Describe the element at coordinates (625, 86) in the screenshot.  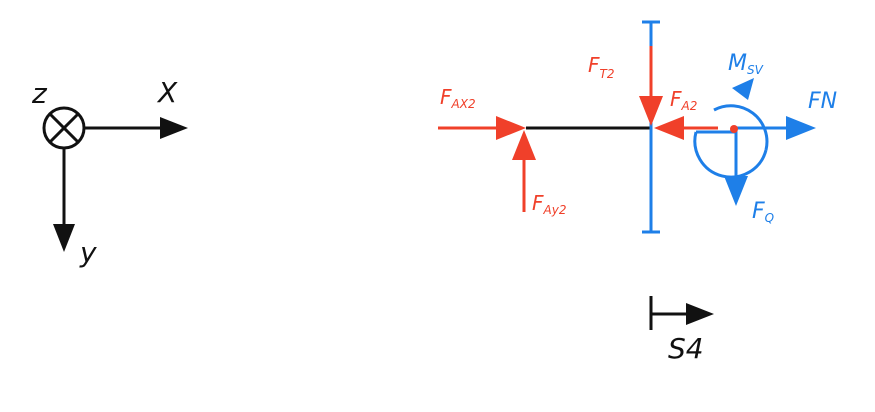
I see `force-ft2: FT2` at that location.